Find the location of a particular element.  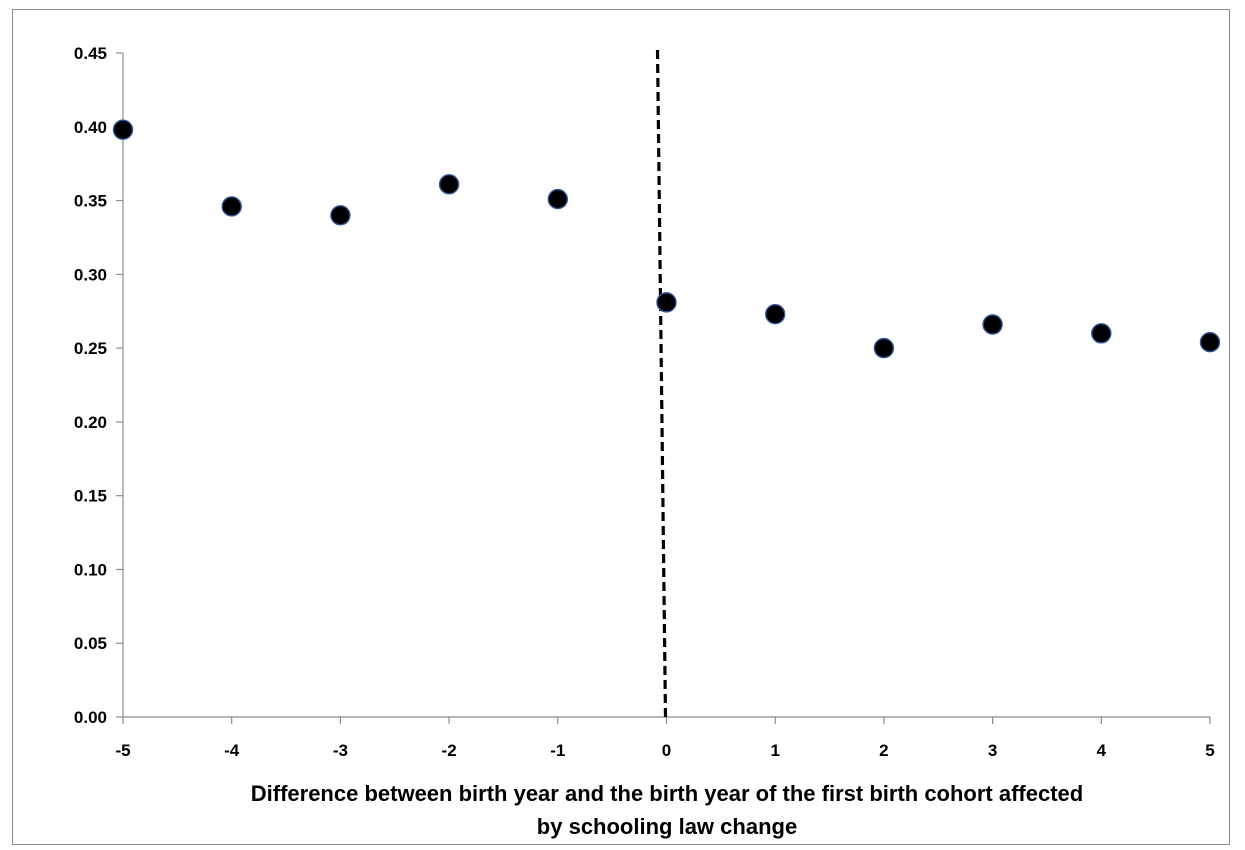

y-tick-label: 0.20 is located at coordinates (90, 422).